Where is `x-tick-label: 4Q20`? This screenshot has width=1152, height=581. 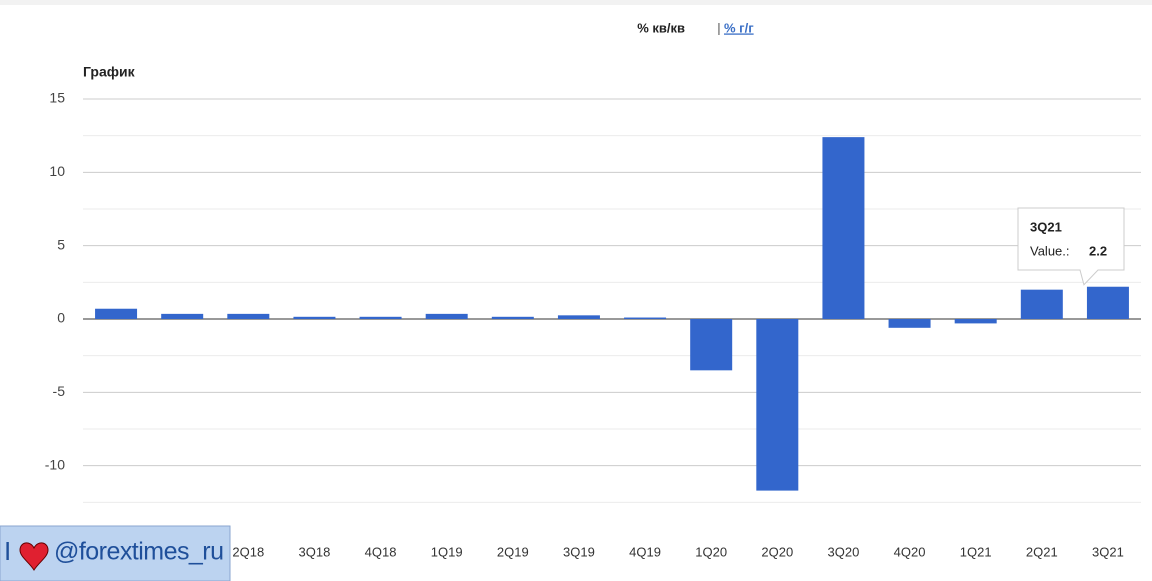
x-tick-label: 4Q20 is located at coordinates (910, 551).